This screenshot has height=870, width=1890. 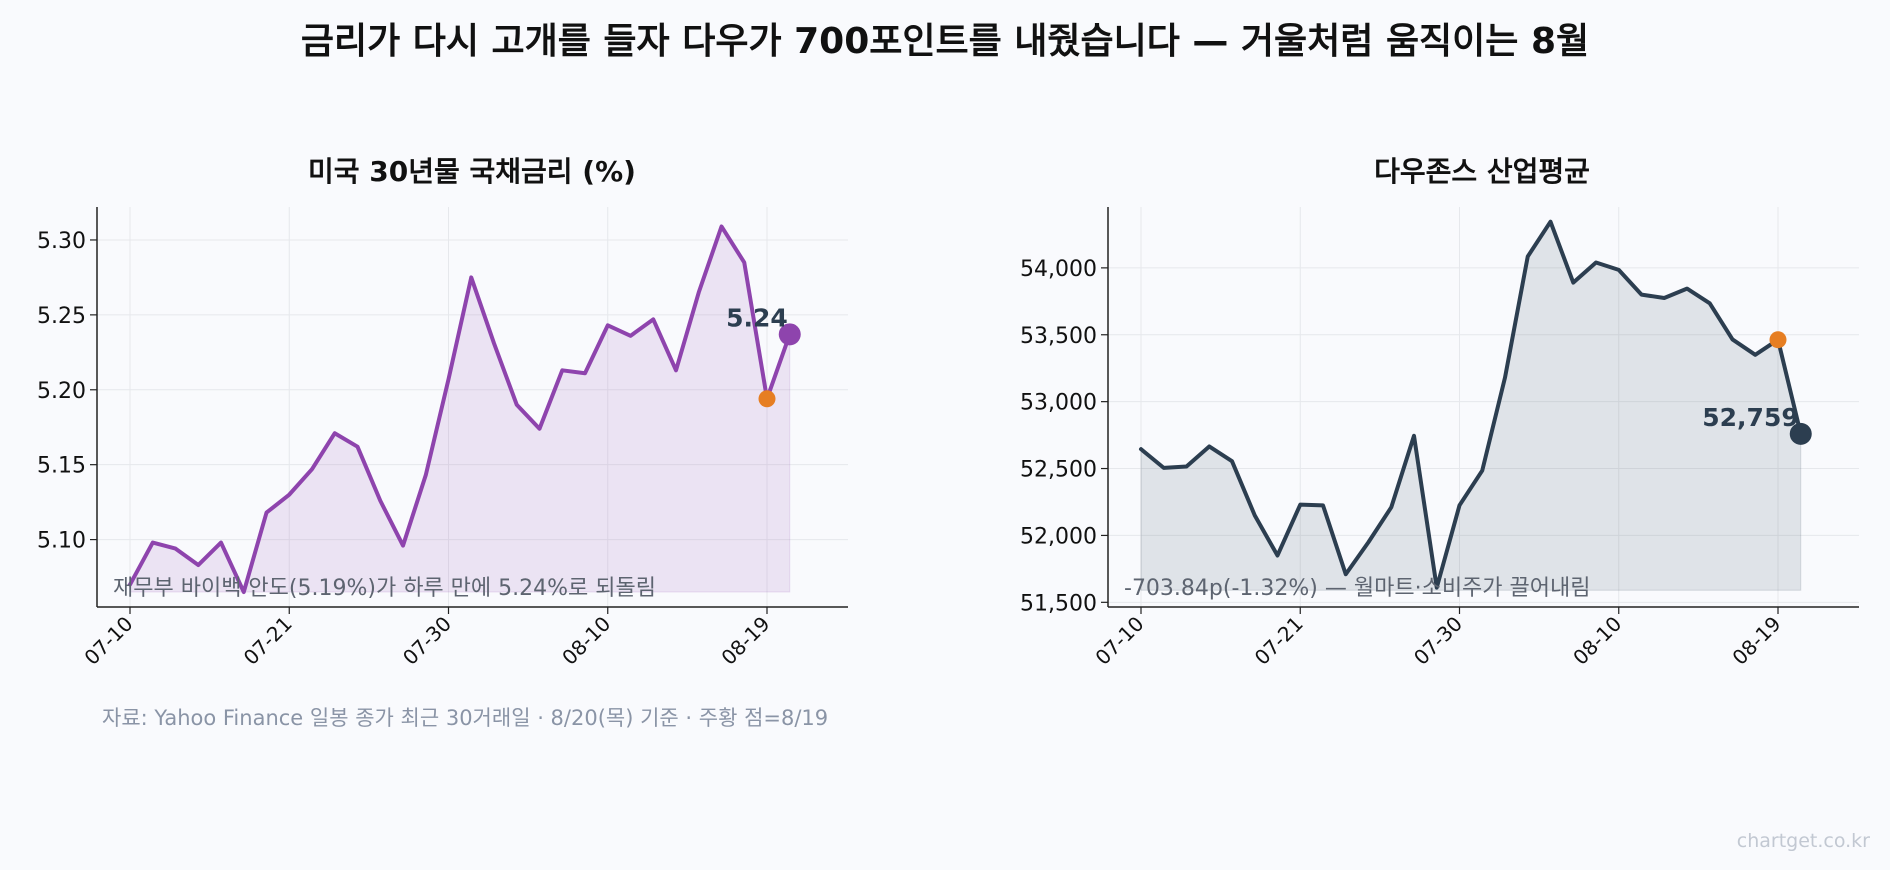 I want to click on right-chart-title: 다우존스 산업평균, so click(x=1482, y=171).